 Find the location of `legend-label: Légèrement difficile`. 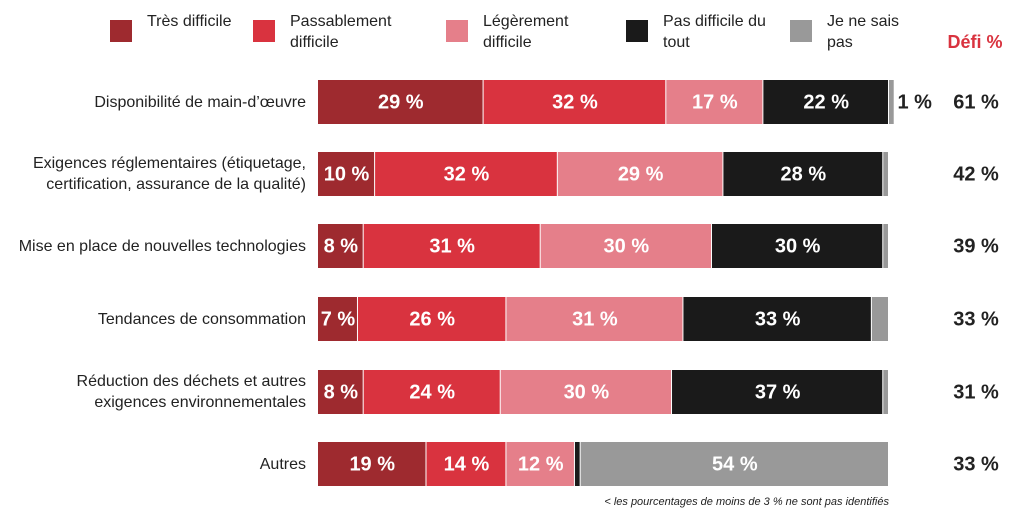

legend-label: Légèrement difficile is located at coordinates (526, 32).